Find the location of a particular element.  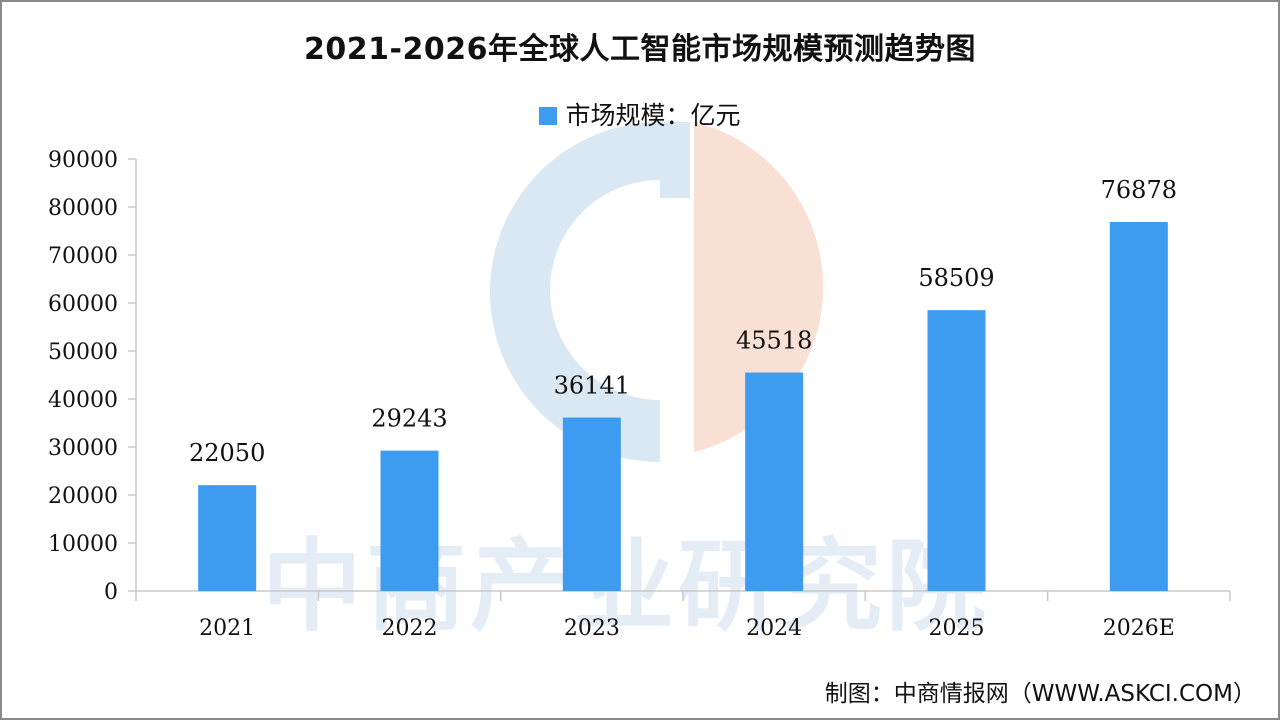

y-tick-label: 50000 is located at coordinates (83, 352).